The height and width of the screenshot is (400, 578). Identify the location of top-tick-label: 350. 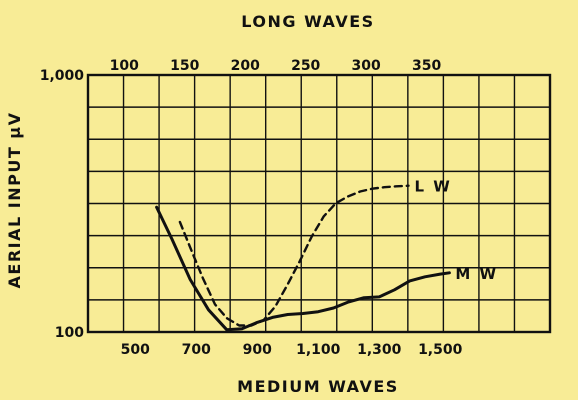
(426, 66).